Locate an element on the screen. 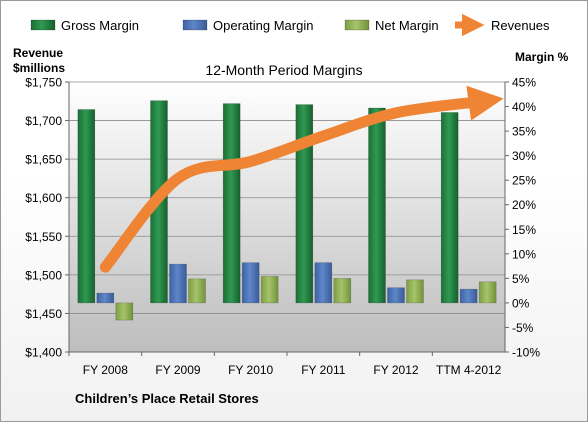 The height and width of the screenshot is (422, 588). right-tick-label: -5% is located at coordinates (523, 328).